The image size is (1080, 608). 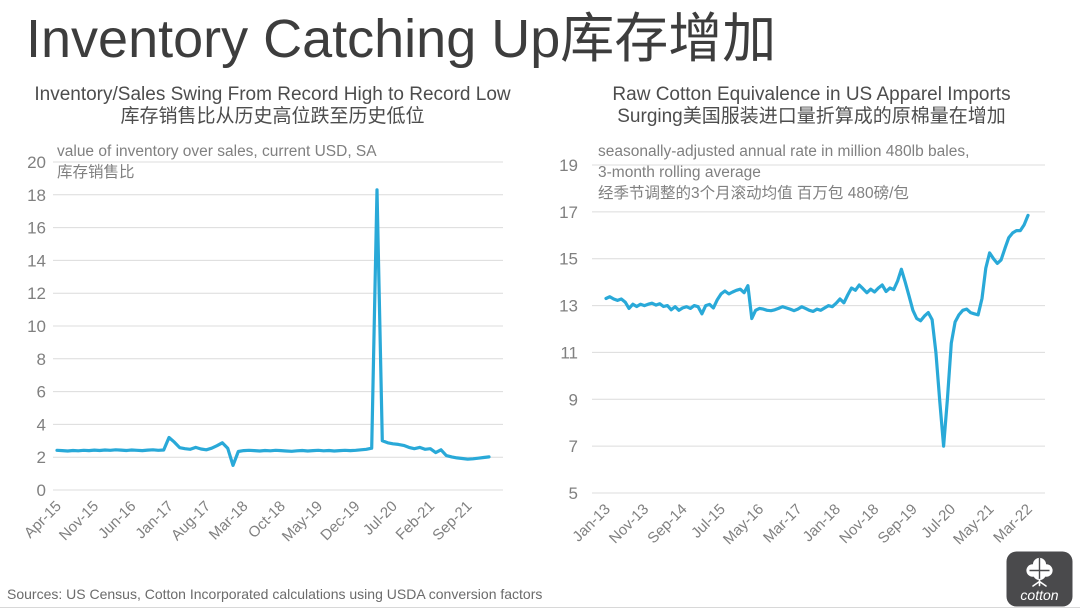 What do you see at coordinates (36, 195) in the screenshot?
I see `y-axis-tick-label: 18` at bounding box center [36, 195].